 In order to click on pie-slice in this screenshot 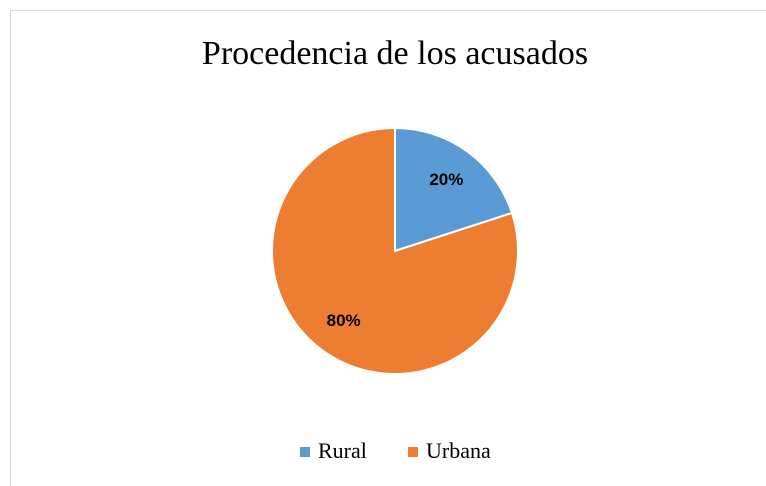, I will do `click(454, 189)`.